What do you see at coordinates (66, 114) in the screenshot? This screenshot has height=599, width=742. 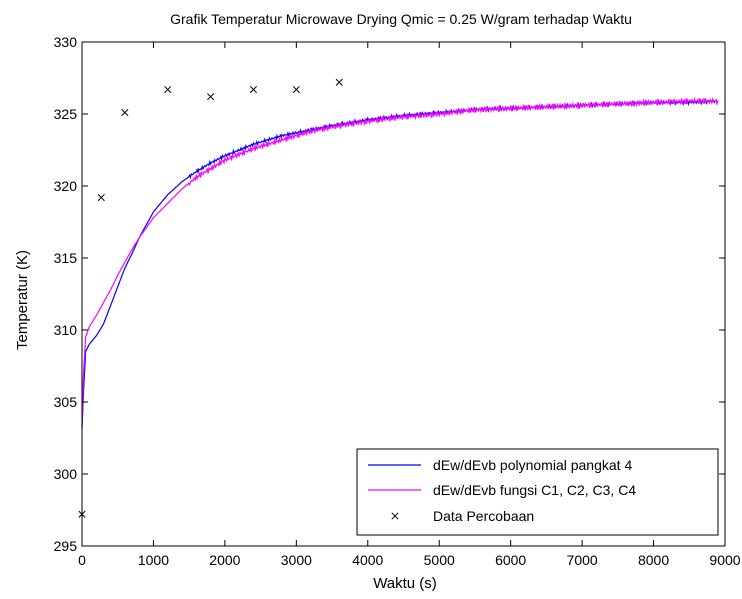 I see `y-tick-label: 325` at bounding box center [66, 114].